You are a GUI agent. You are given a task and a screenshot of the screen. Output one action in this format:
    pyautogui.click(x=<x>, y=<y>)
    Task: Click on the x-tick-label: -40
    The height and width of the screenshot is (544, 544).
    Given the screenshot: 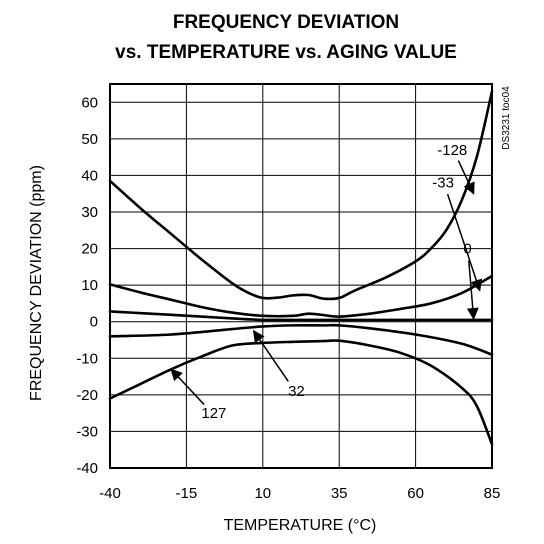 What is the action you would take?
    pyautogui.click(x=110, y=493)
    